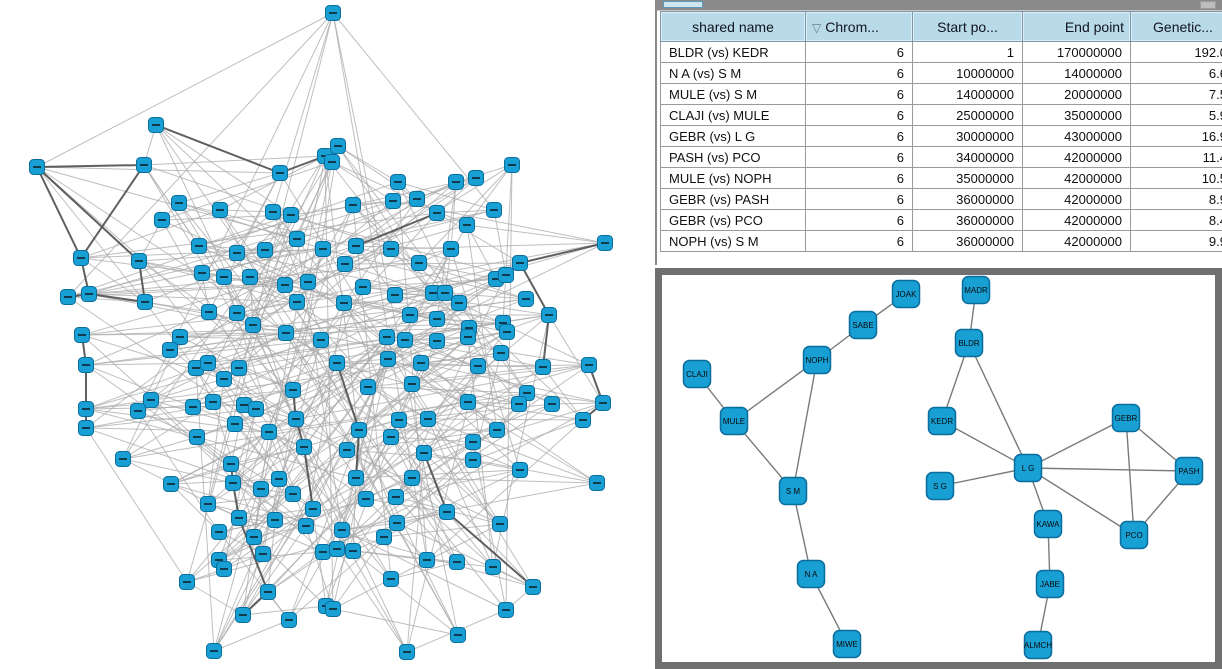 This screenshot has width=1222, height=669. I want to click on graph-node-claji, so click(697, 374).